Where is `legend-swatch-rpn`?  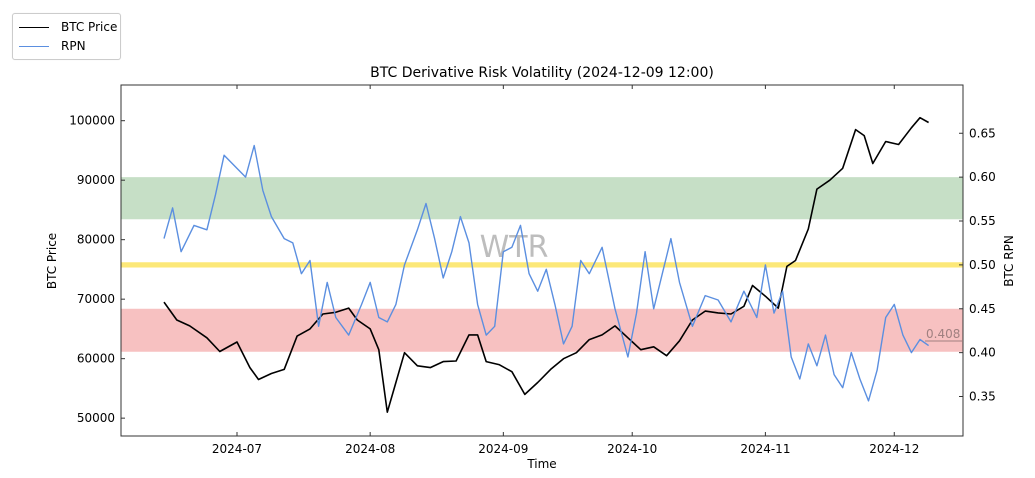
legend-swatch-rpn is located at coordinates (34, 46).